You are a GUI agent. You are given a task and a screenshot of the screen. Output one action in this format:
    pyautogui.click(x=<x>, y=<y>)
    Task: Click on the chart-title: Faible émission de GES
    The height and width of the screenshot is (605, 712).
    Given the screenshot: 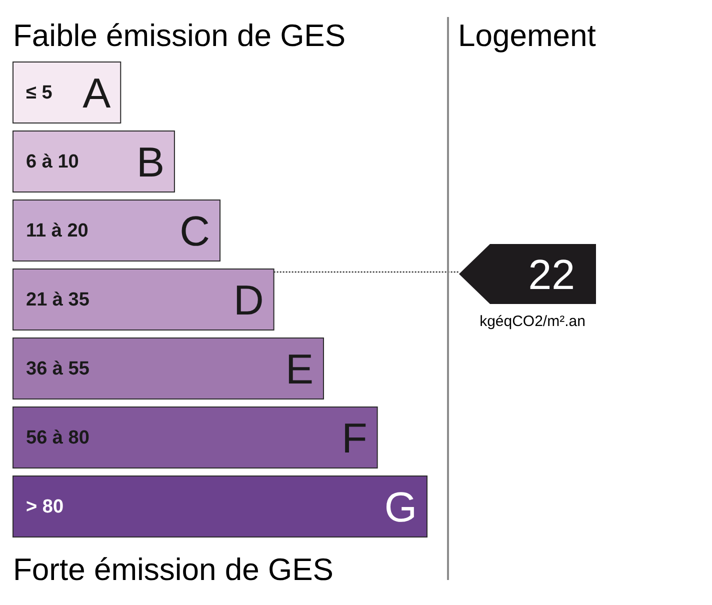 What is the action you would take?
    pyautogui.click(x=179, y=35)
    